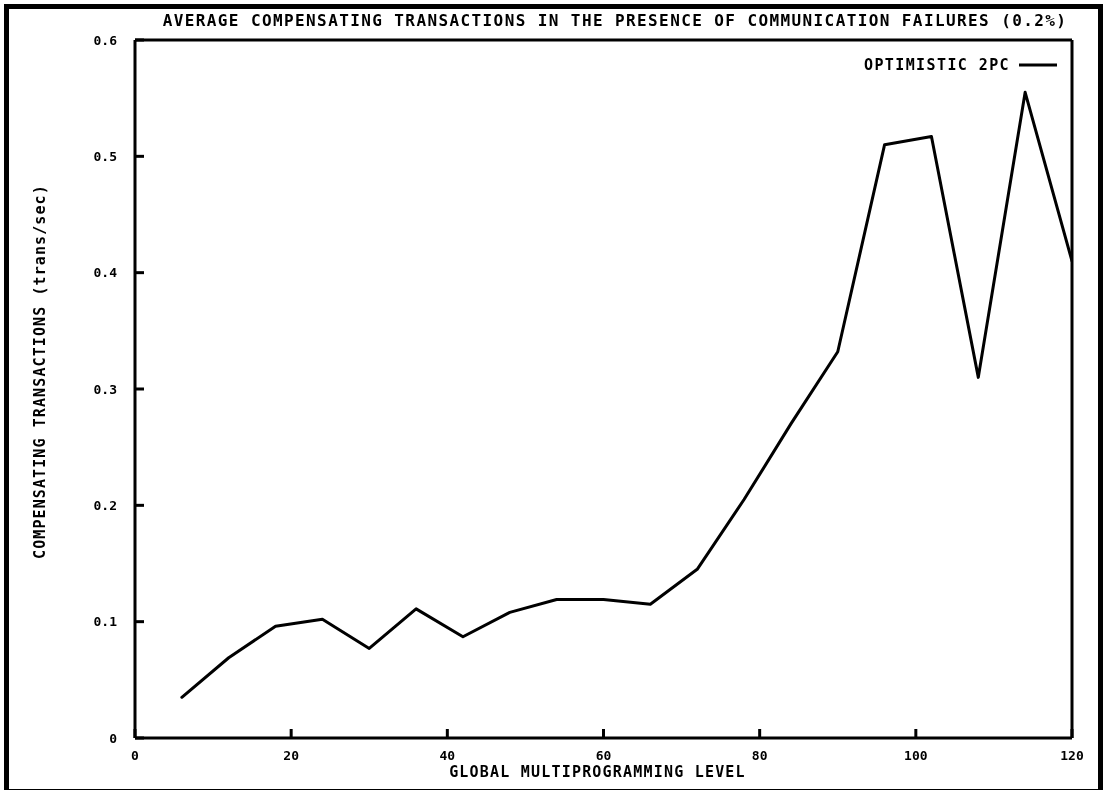 Image resolution: width=1105 pixels, height=790 pixels. Describe the element at coordinates (105, 622) in the screenshot. I see `y-tick-label: 0.1` at that location.